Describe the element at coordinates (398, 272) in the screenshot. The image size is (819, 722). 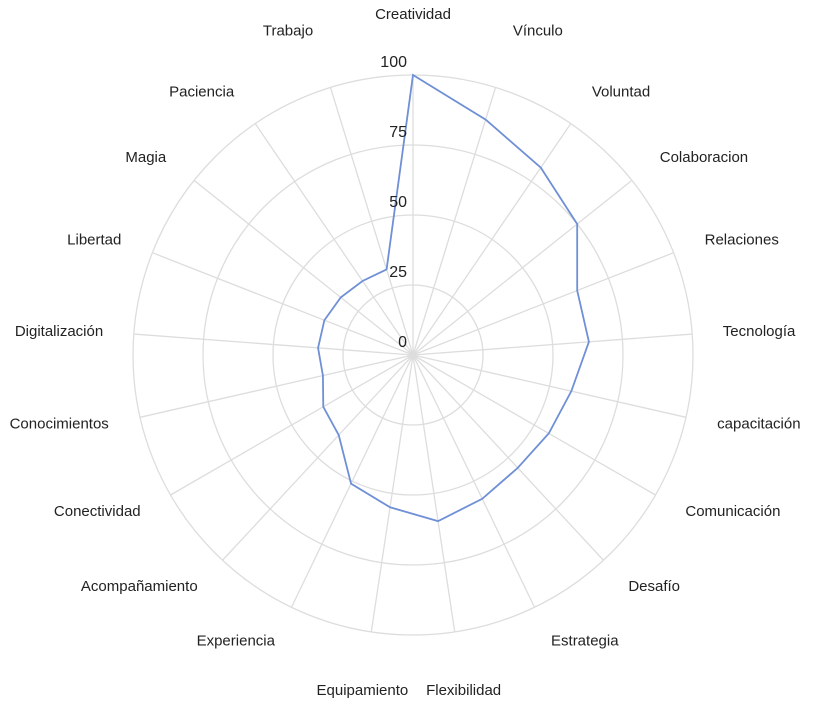
I see `tick-label: 25` at that location.